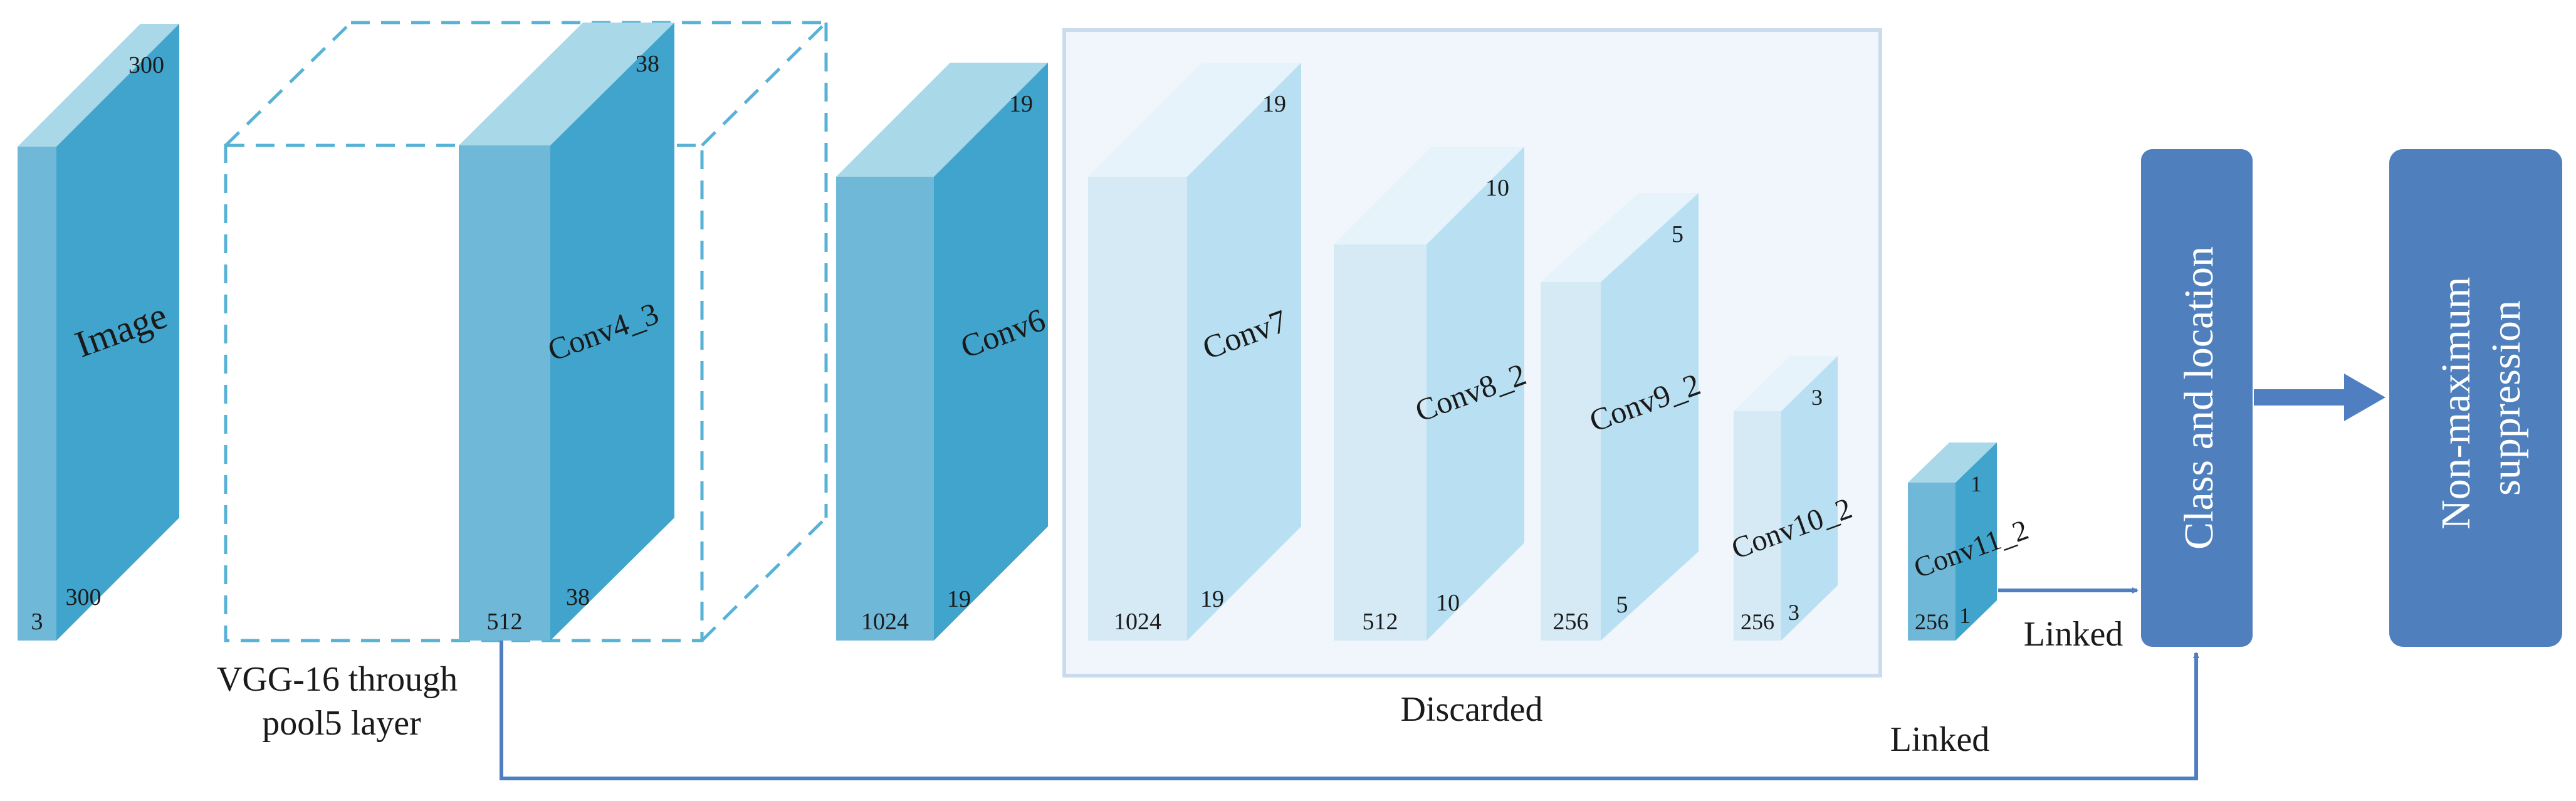  Describe the element at coordinates (1757, 526) in the screenshot. I see `conv10-2-front-face` at that location.